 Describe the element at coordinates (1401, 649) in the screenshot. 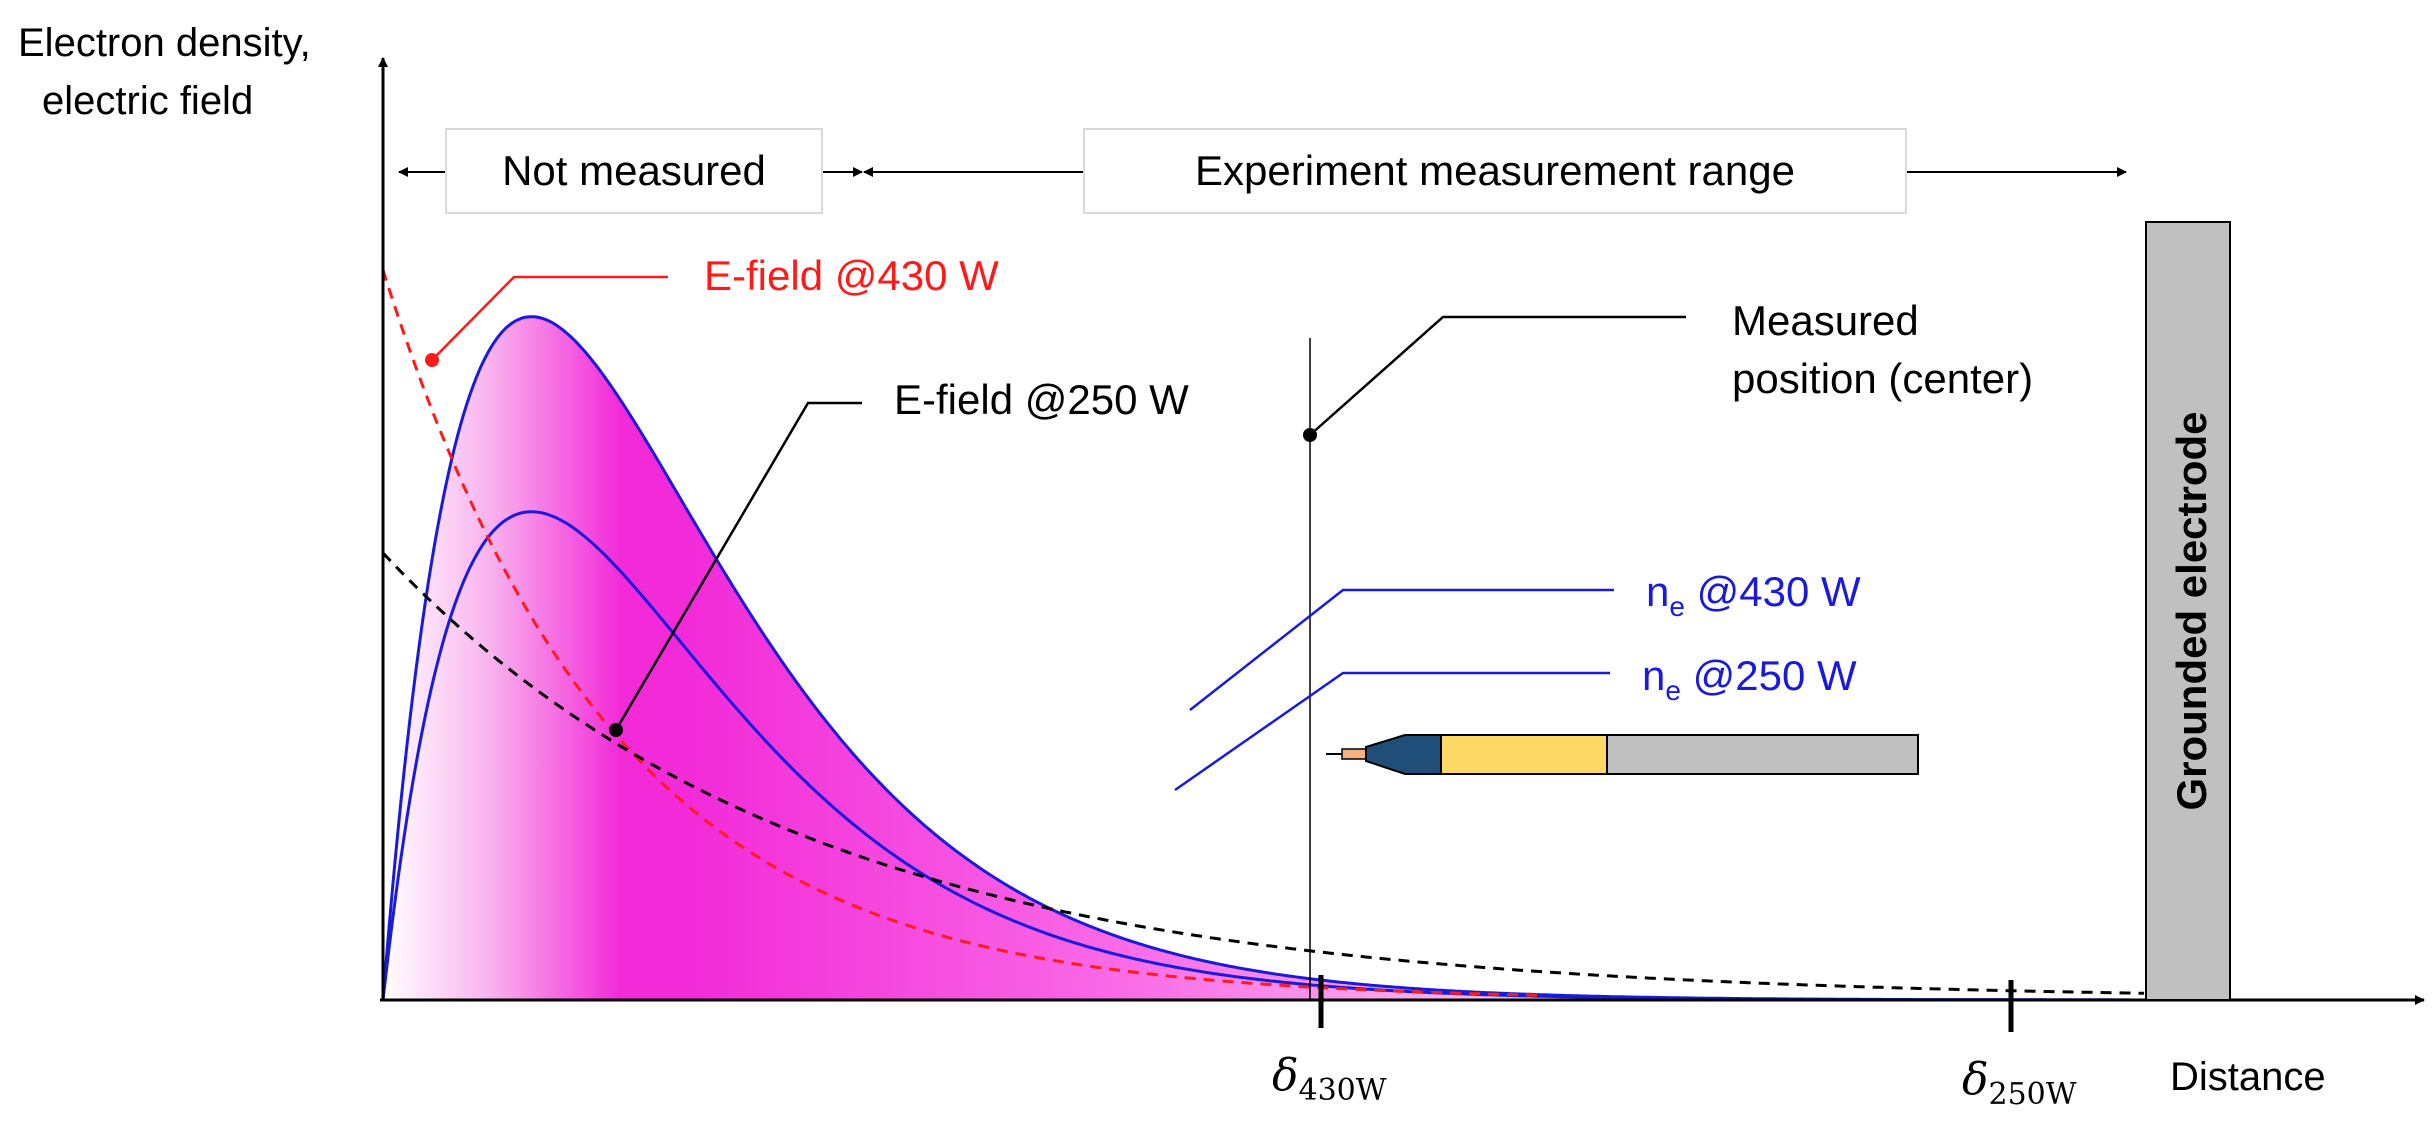

I see `ne-430w-leader` at that location.